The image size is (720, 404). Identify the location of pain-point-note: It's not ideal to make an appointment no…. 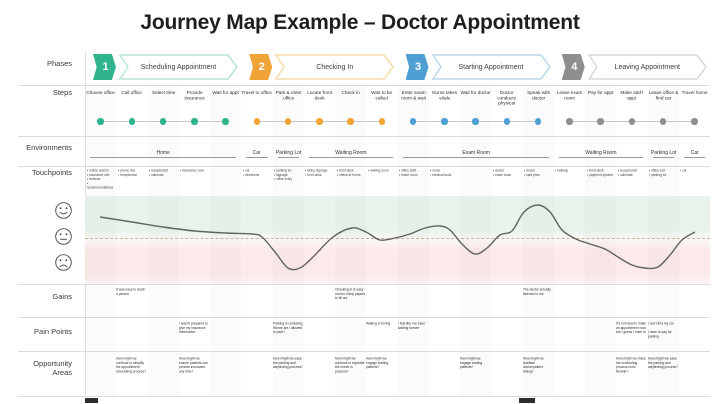
(631, 341).